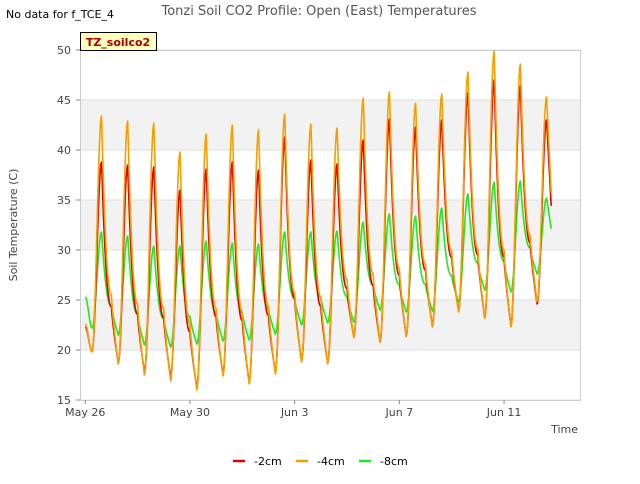  Describe the element at coordinates (64, 150) in the screenshot. I see `y-tick-label: 40` at that location.